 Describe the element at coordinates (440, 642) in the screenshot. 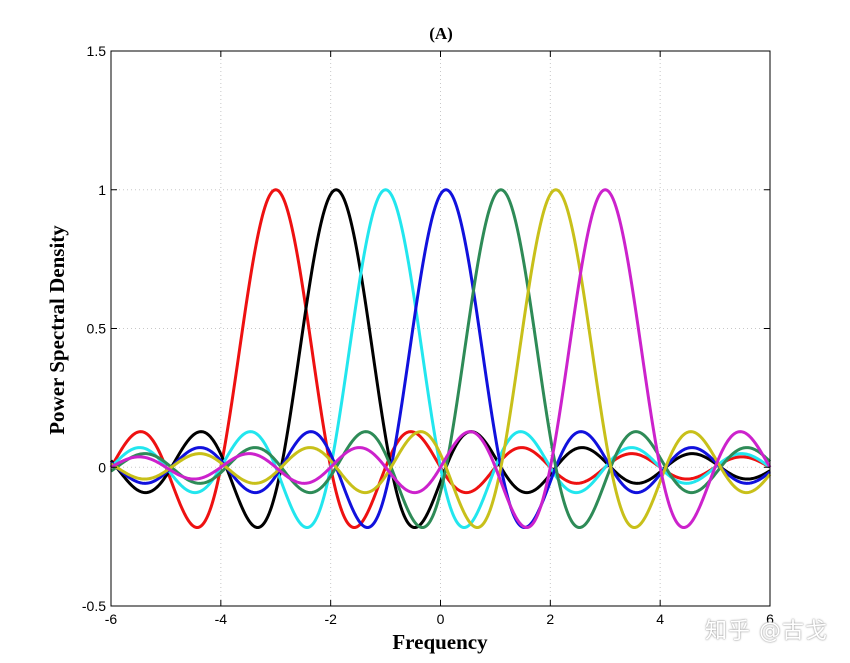

I see `x-axis-label: Frequency` at that location.